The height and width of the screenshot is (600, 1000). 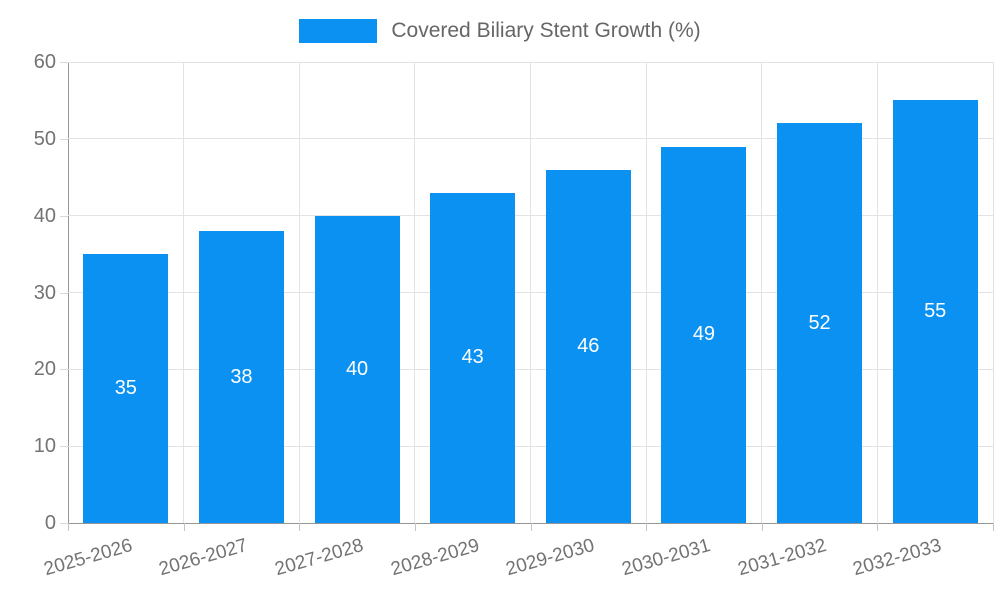 I want to click on bar: 43, so click(x=473, y=357).